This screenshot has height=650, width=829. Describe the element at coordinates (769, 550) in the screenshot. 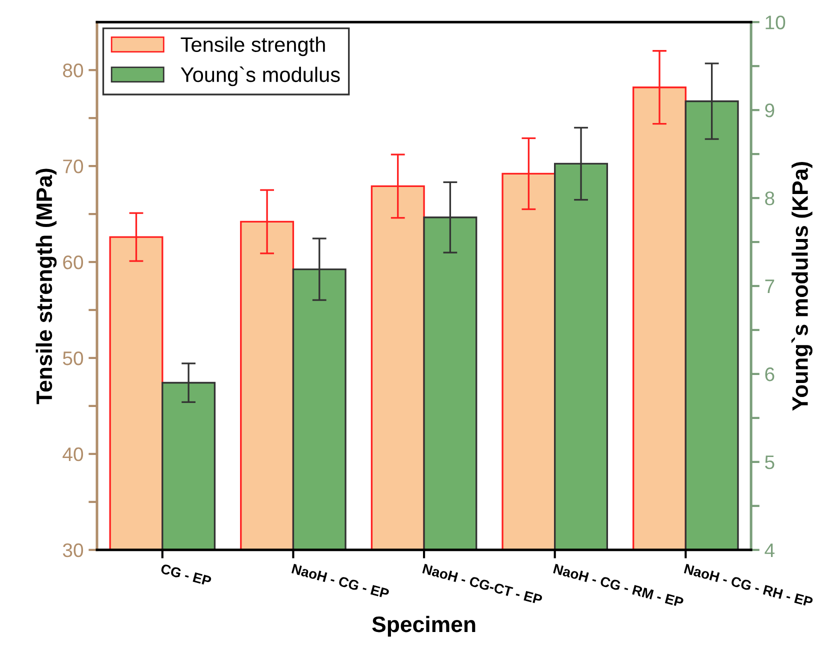

I see `y2-tick-label: 4` at that location.